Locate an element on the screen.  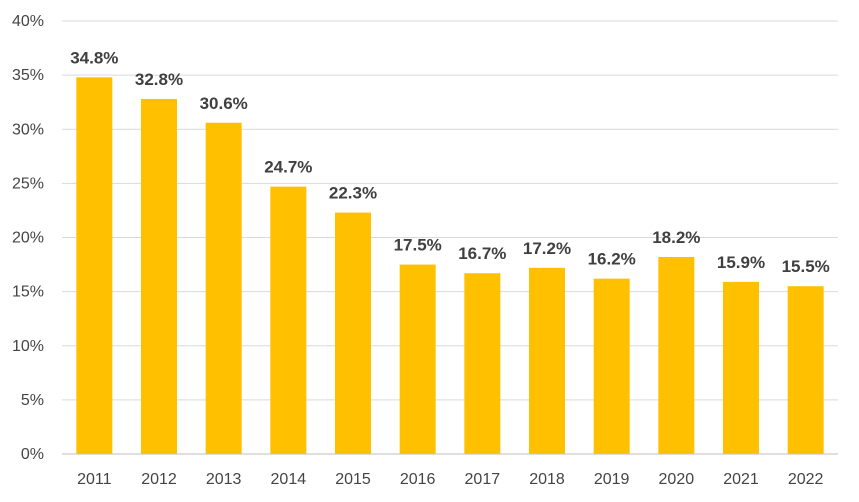
data-label: 15.9% is located at coordinates (741, 262).